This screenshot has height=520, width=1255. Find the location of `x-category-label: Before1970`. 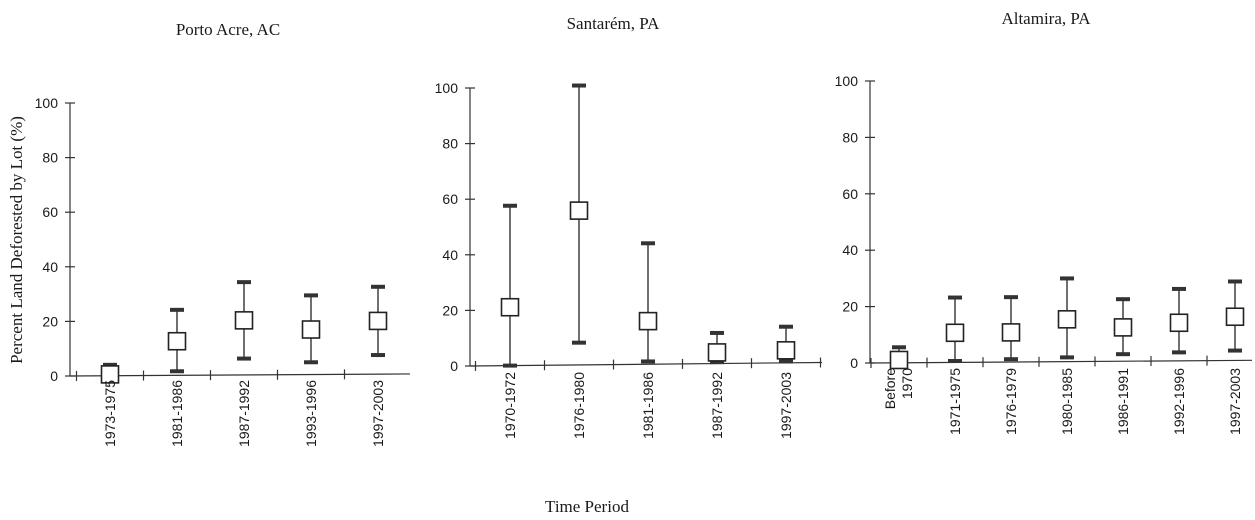

x-category-label: Before1970 is located at coordinates (898, 388).